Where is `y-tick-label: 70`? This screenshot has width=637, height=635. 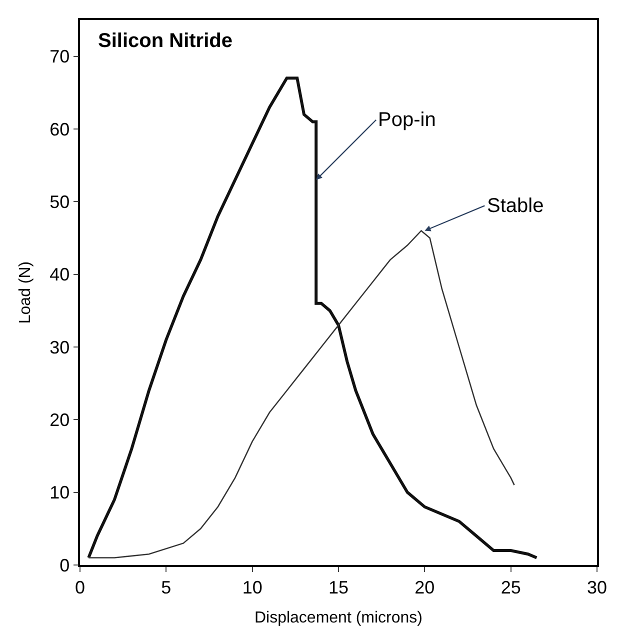 y-tick-label: 70 is located at coordinates (60, 56).